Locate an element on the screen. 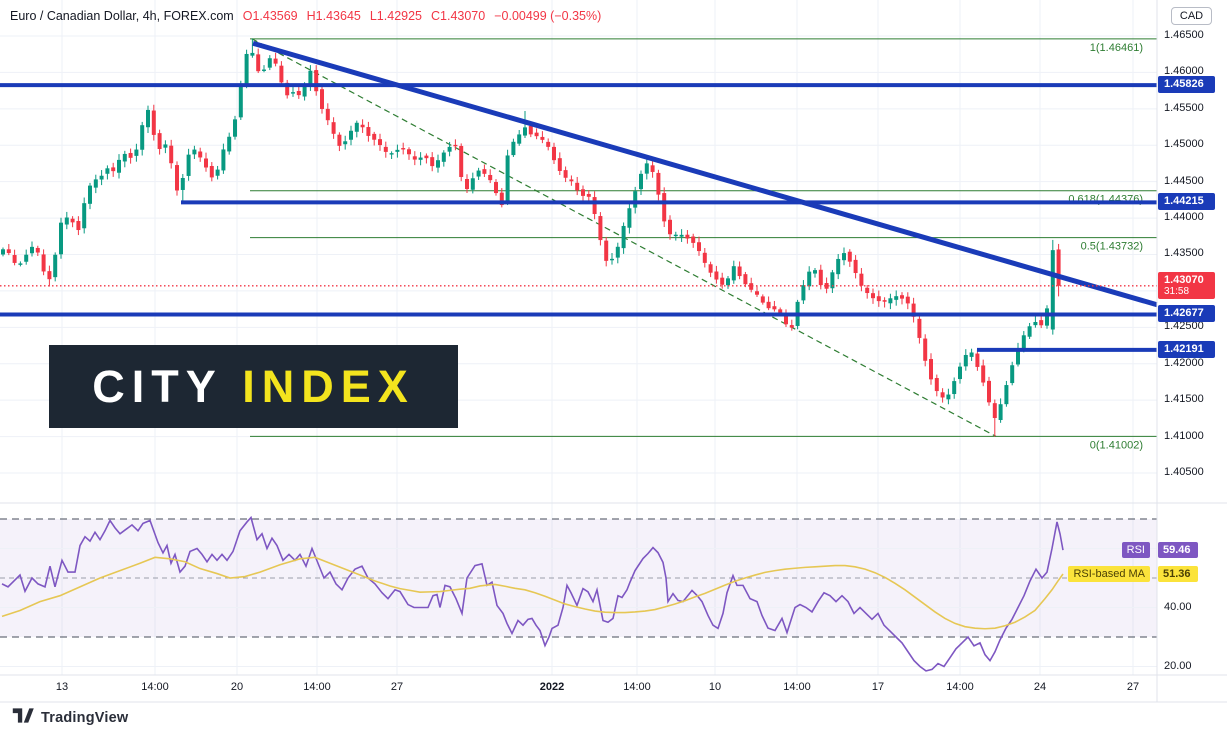 The image size is (1227, 737). ohlc-close: C1.43070 is located at coordinates (458, 16).